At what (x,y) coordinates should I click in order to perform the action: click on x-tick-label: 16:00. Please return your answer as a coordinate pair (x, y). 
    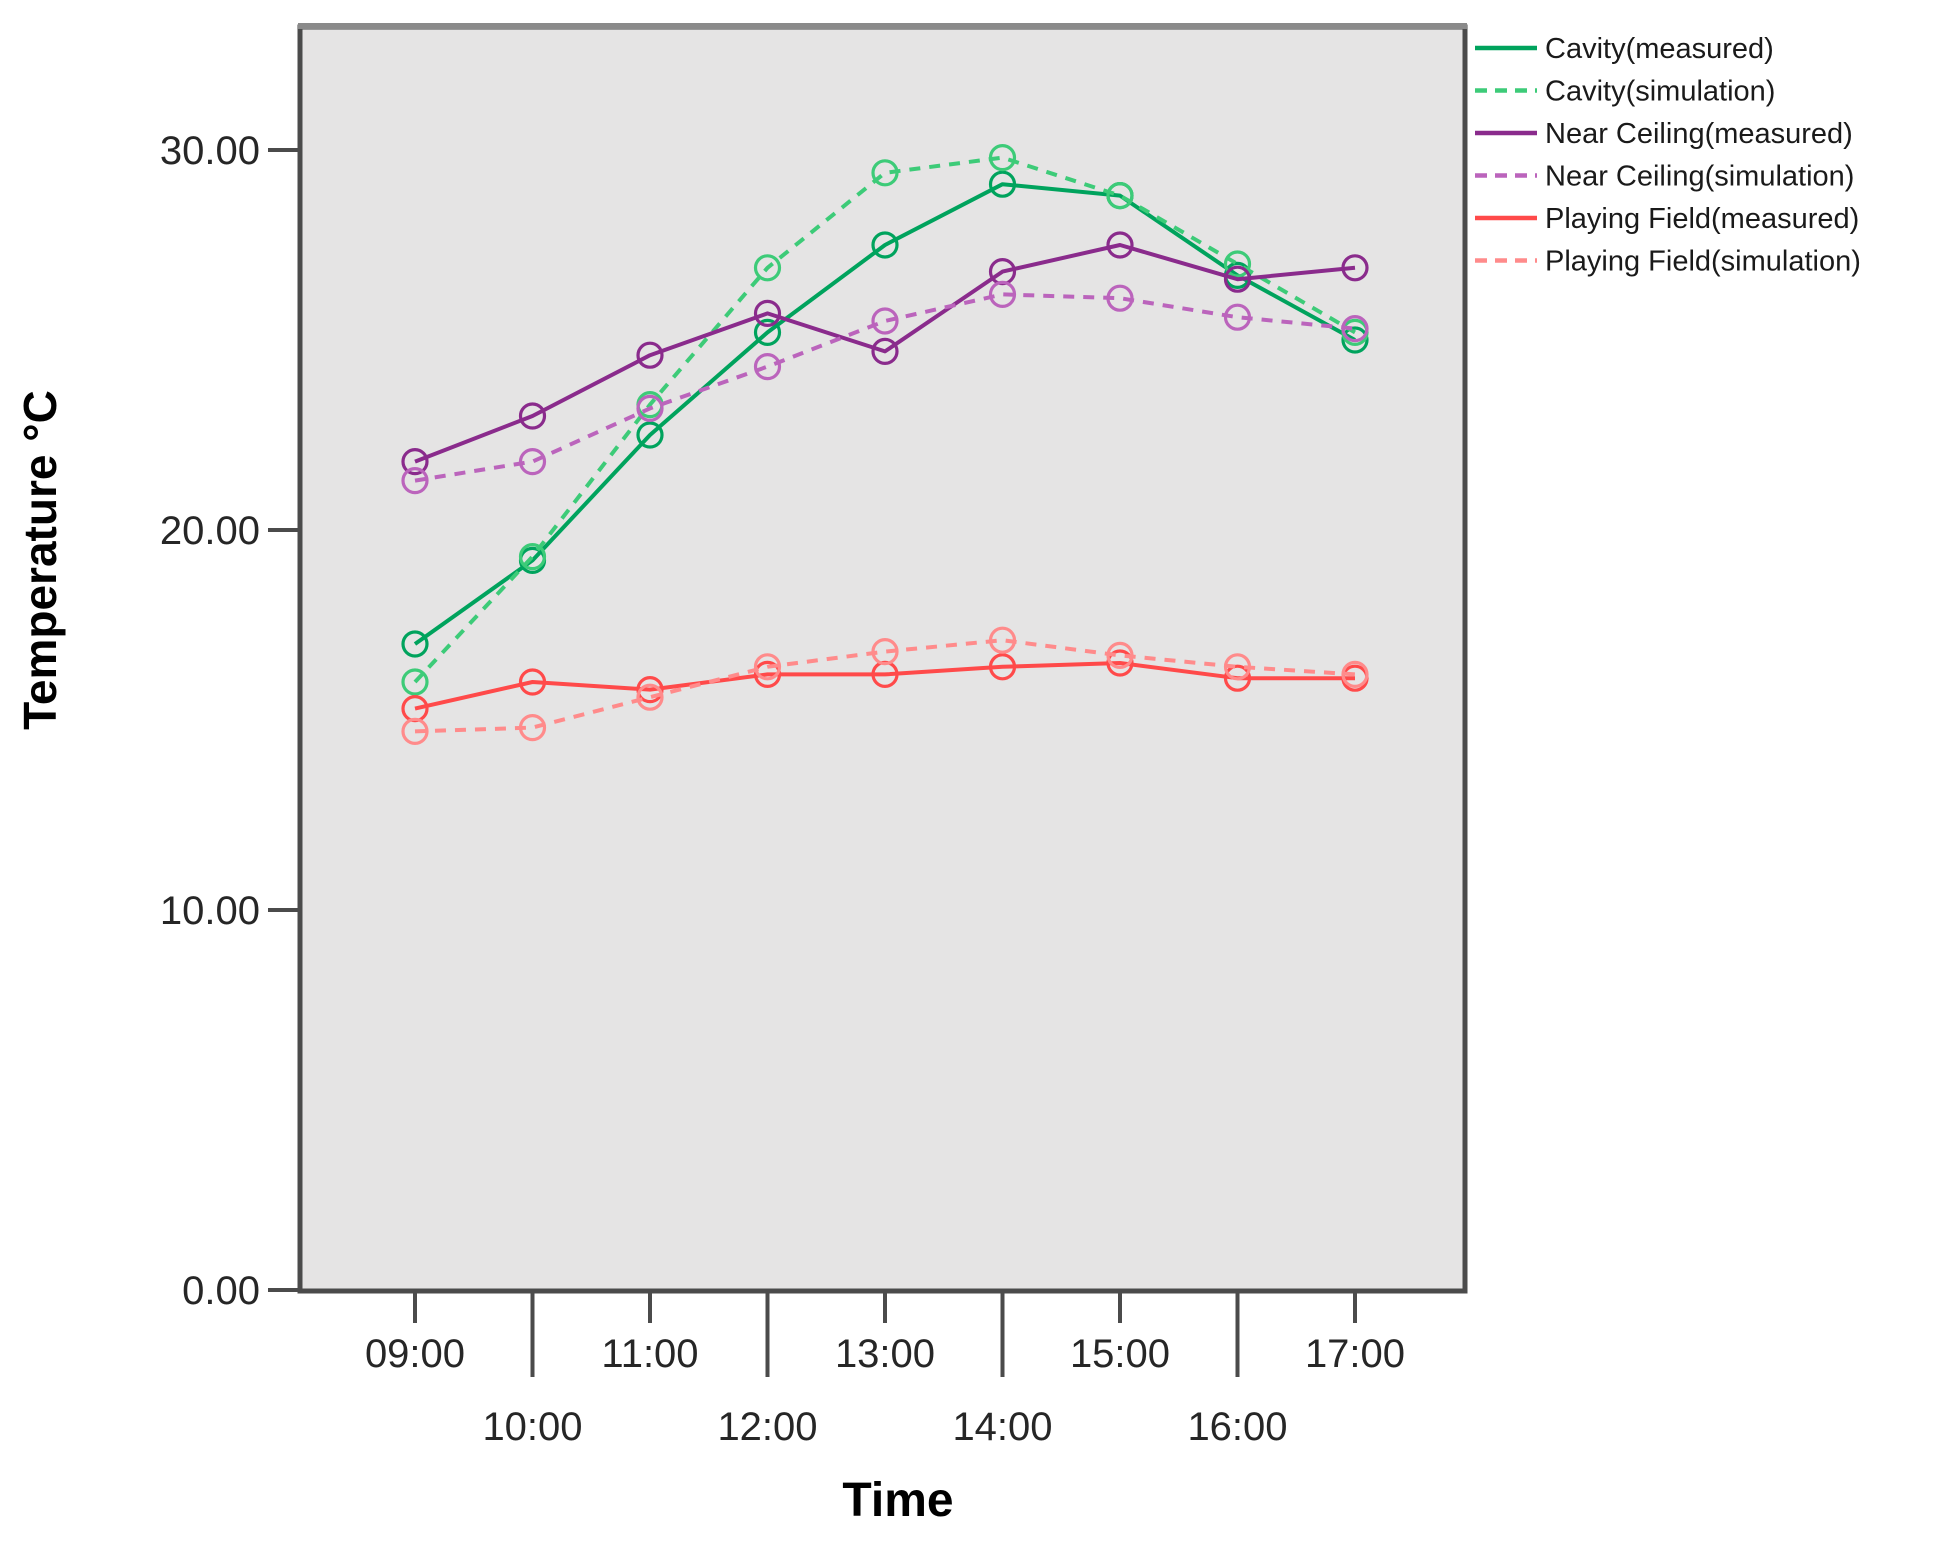
    Looking at the image, I should click on (1237, 1427).